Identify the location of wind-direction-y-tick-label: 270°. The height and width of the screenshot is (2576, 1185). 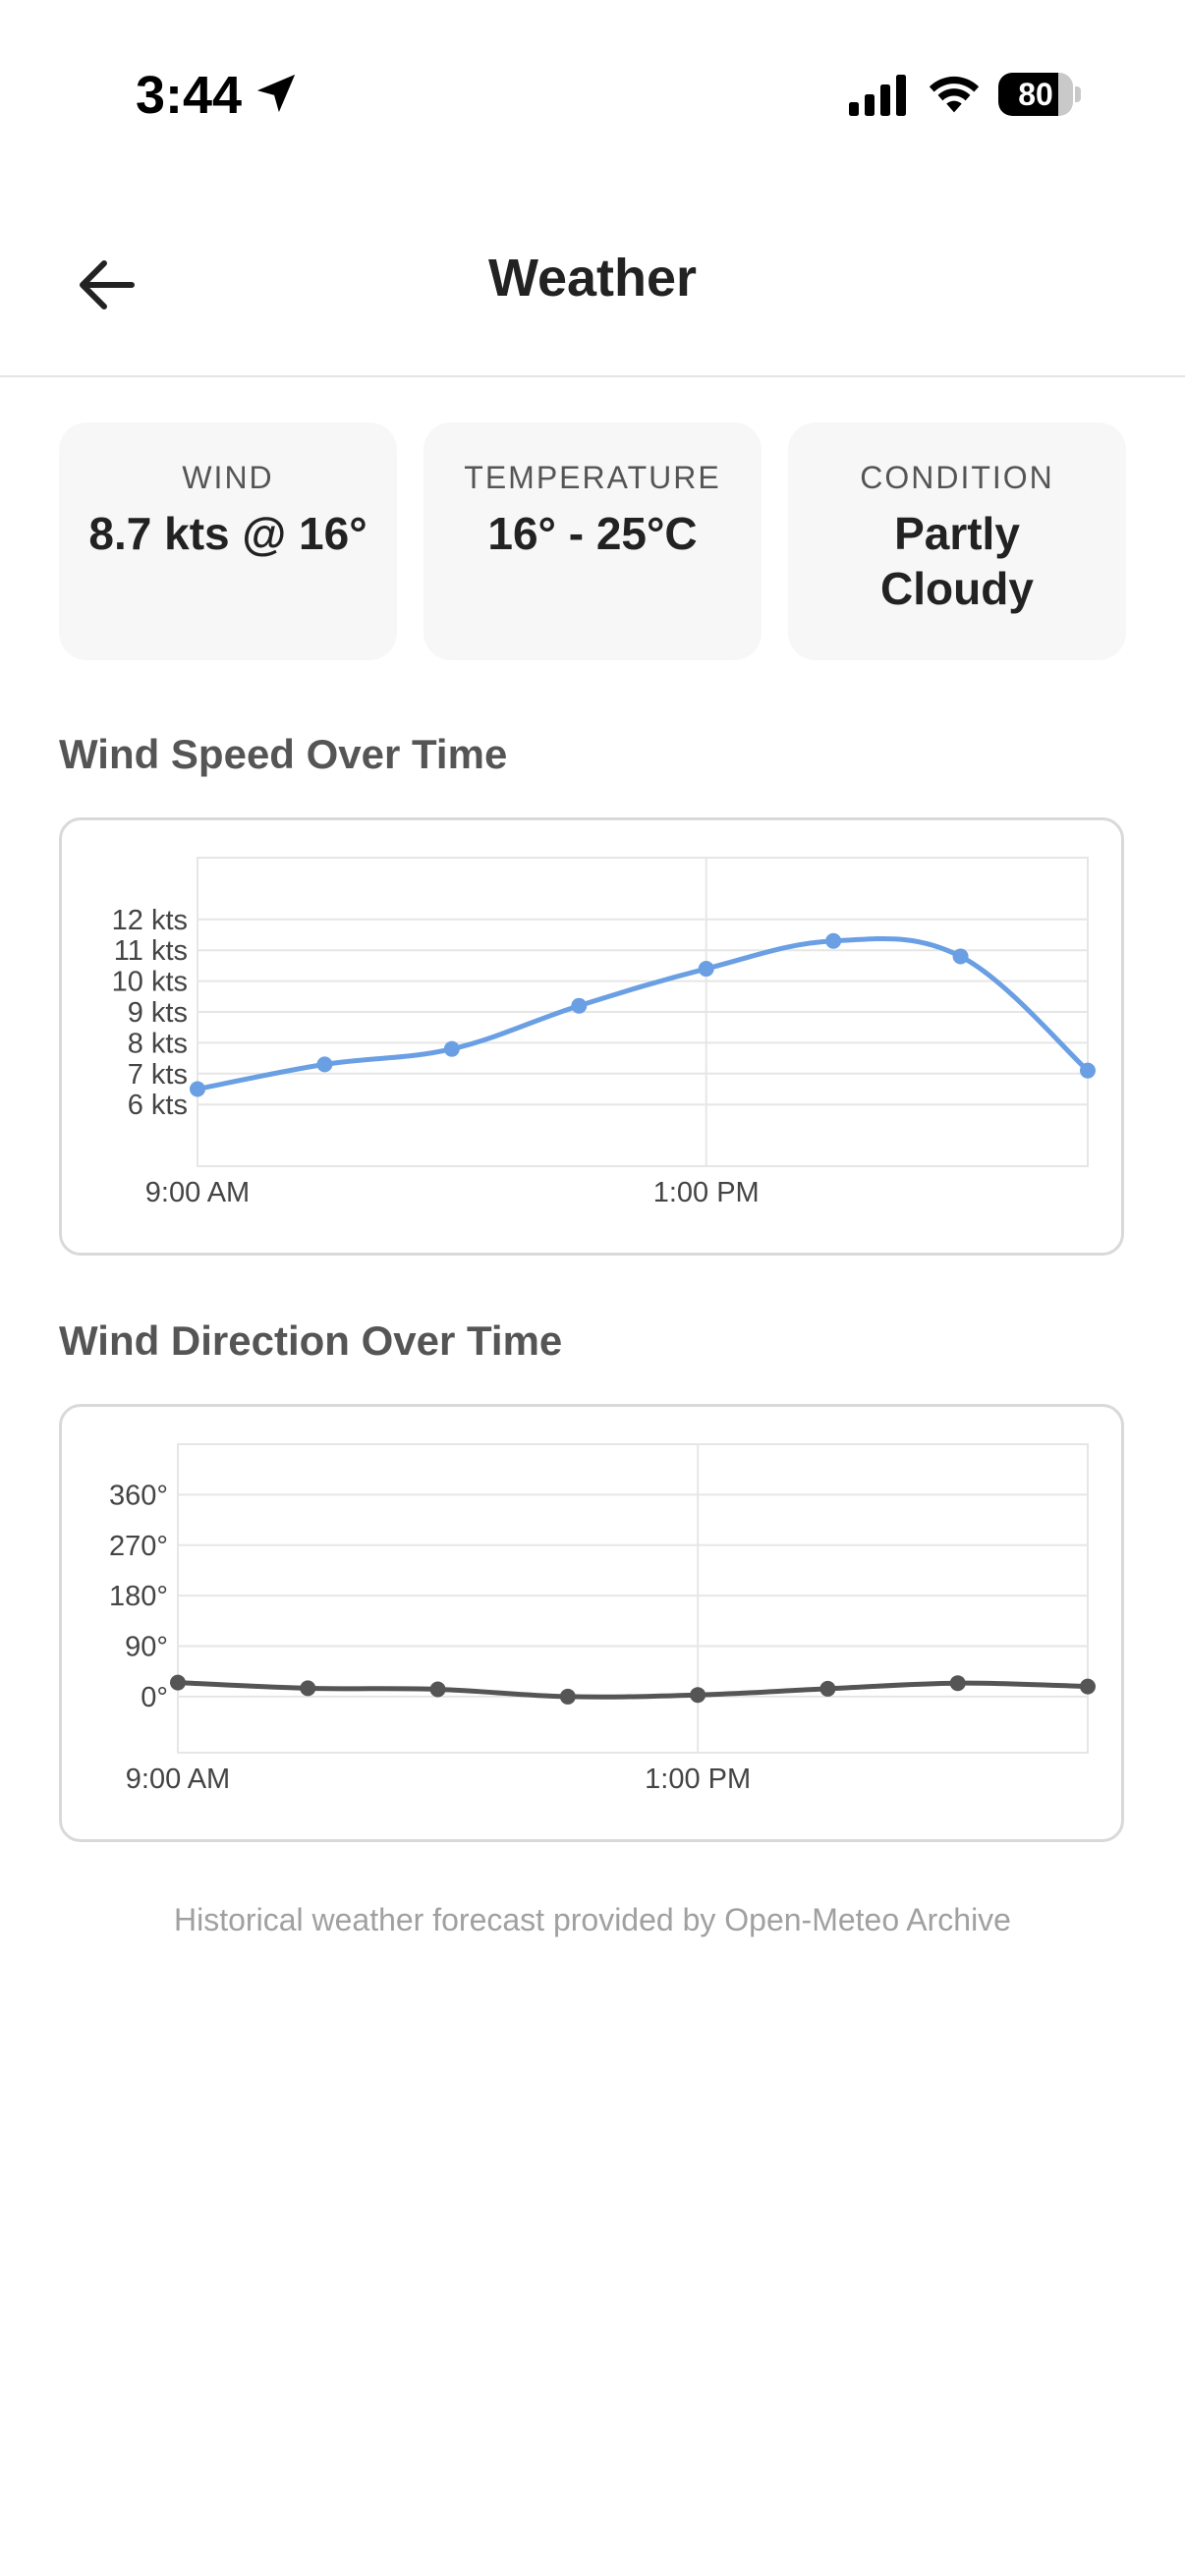
(138, 1546).